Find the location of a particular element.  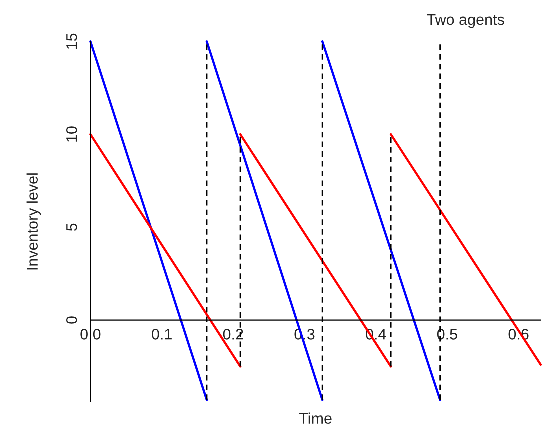

x-axis-title: Time is located at coordinates (315, 418).